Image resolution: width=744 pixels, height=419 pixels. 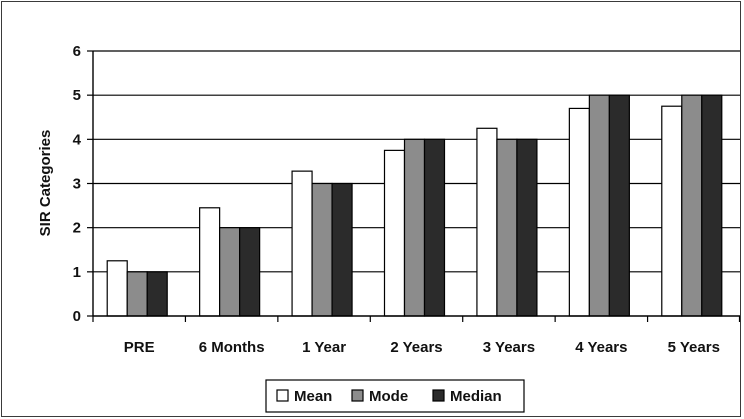 What do you see at coordinates (232, 347) in the screenshot?
I see `x-category-label: 6 Months` at bounding box center [232, 347].